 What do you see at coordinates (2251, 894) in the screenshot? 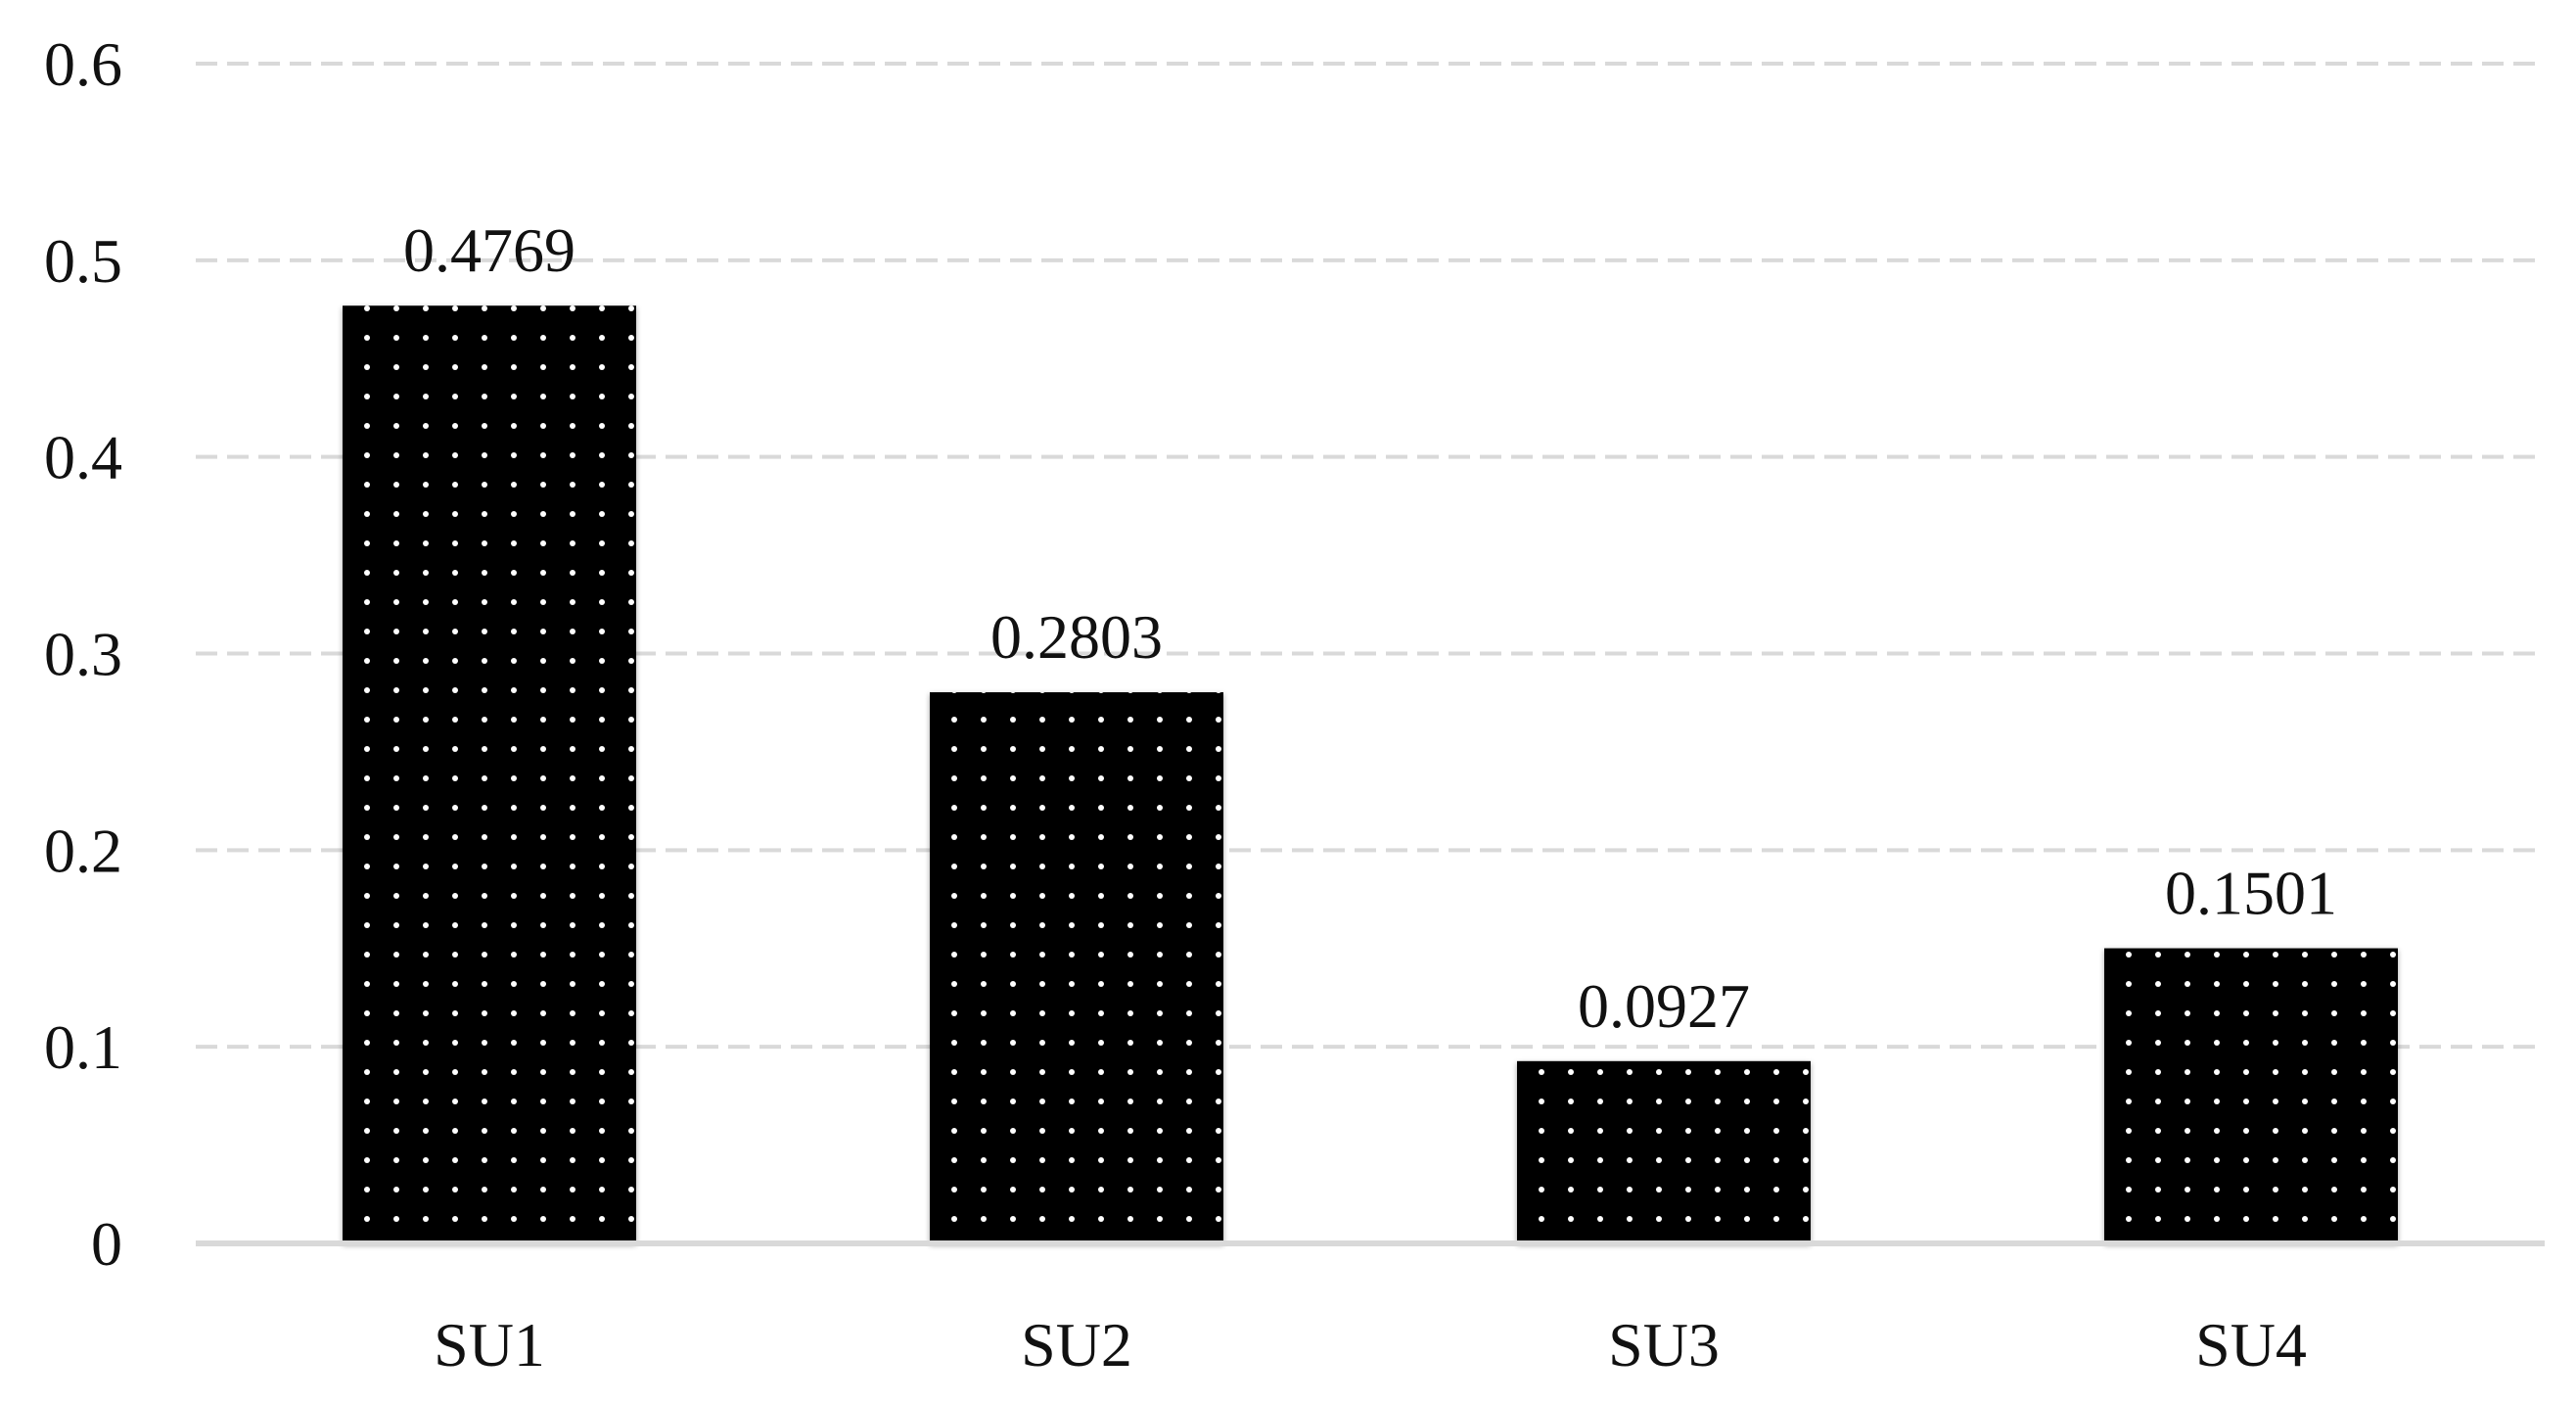
I see `data-label-su4: 0.1501` at bounding box center [2251, 894].